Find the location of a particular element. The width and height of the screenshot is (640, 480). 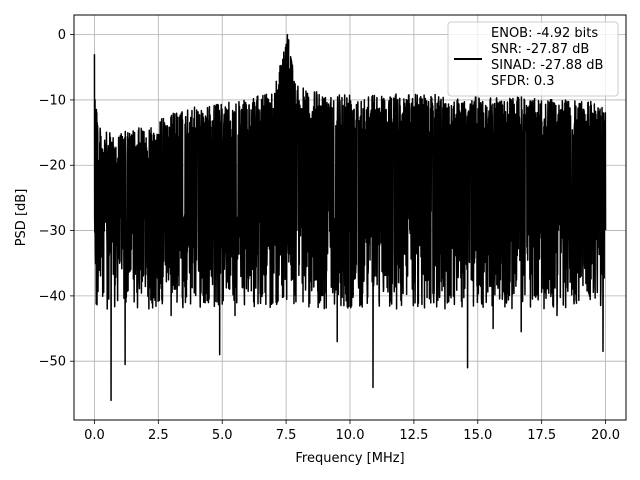

x-tick-label: 17.5 is located at coordinates (541, 435).